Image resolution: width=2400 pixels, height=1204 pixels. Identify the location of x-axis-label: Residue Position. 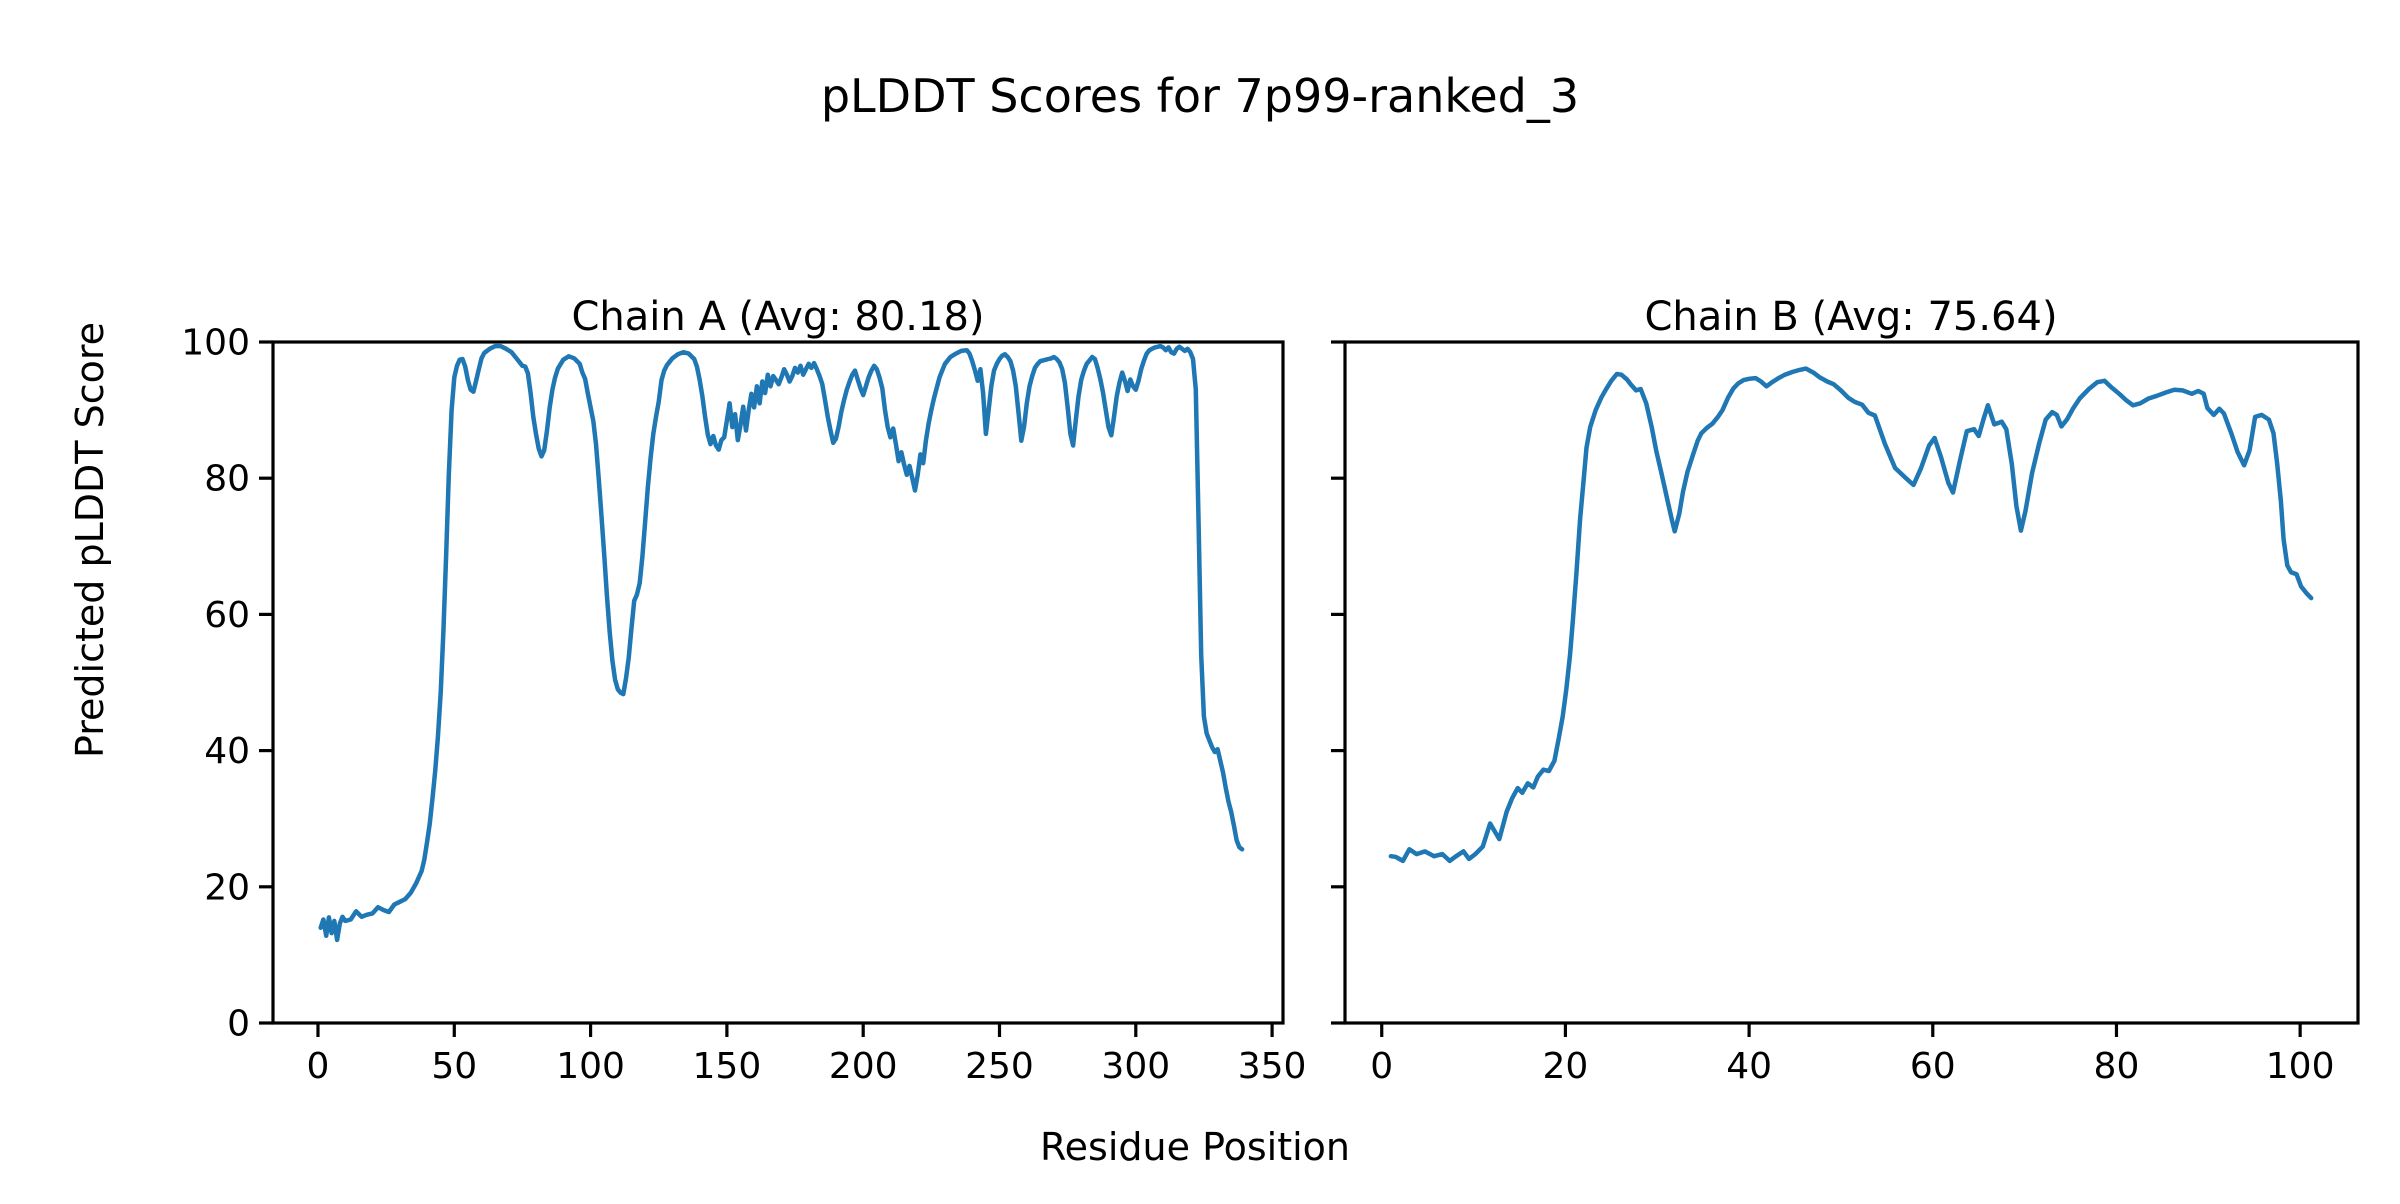
(1195, 1147).